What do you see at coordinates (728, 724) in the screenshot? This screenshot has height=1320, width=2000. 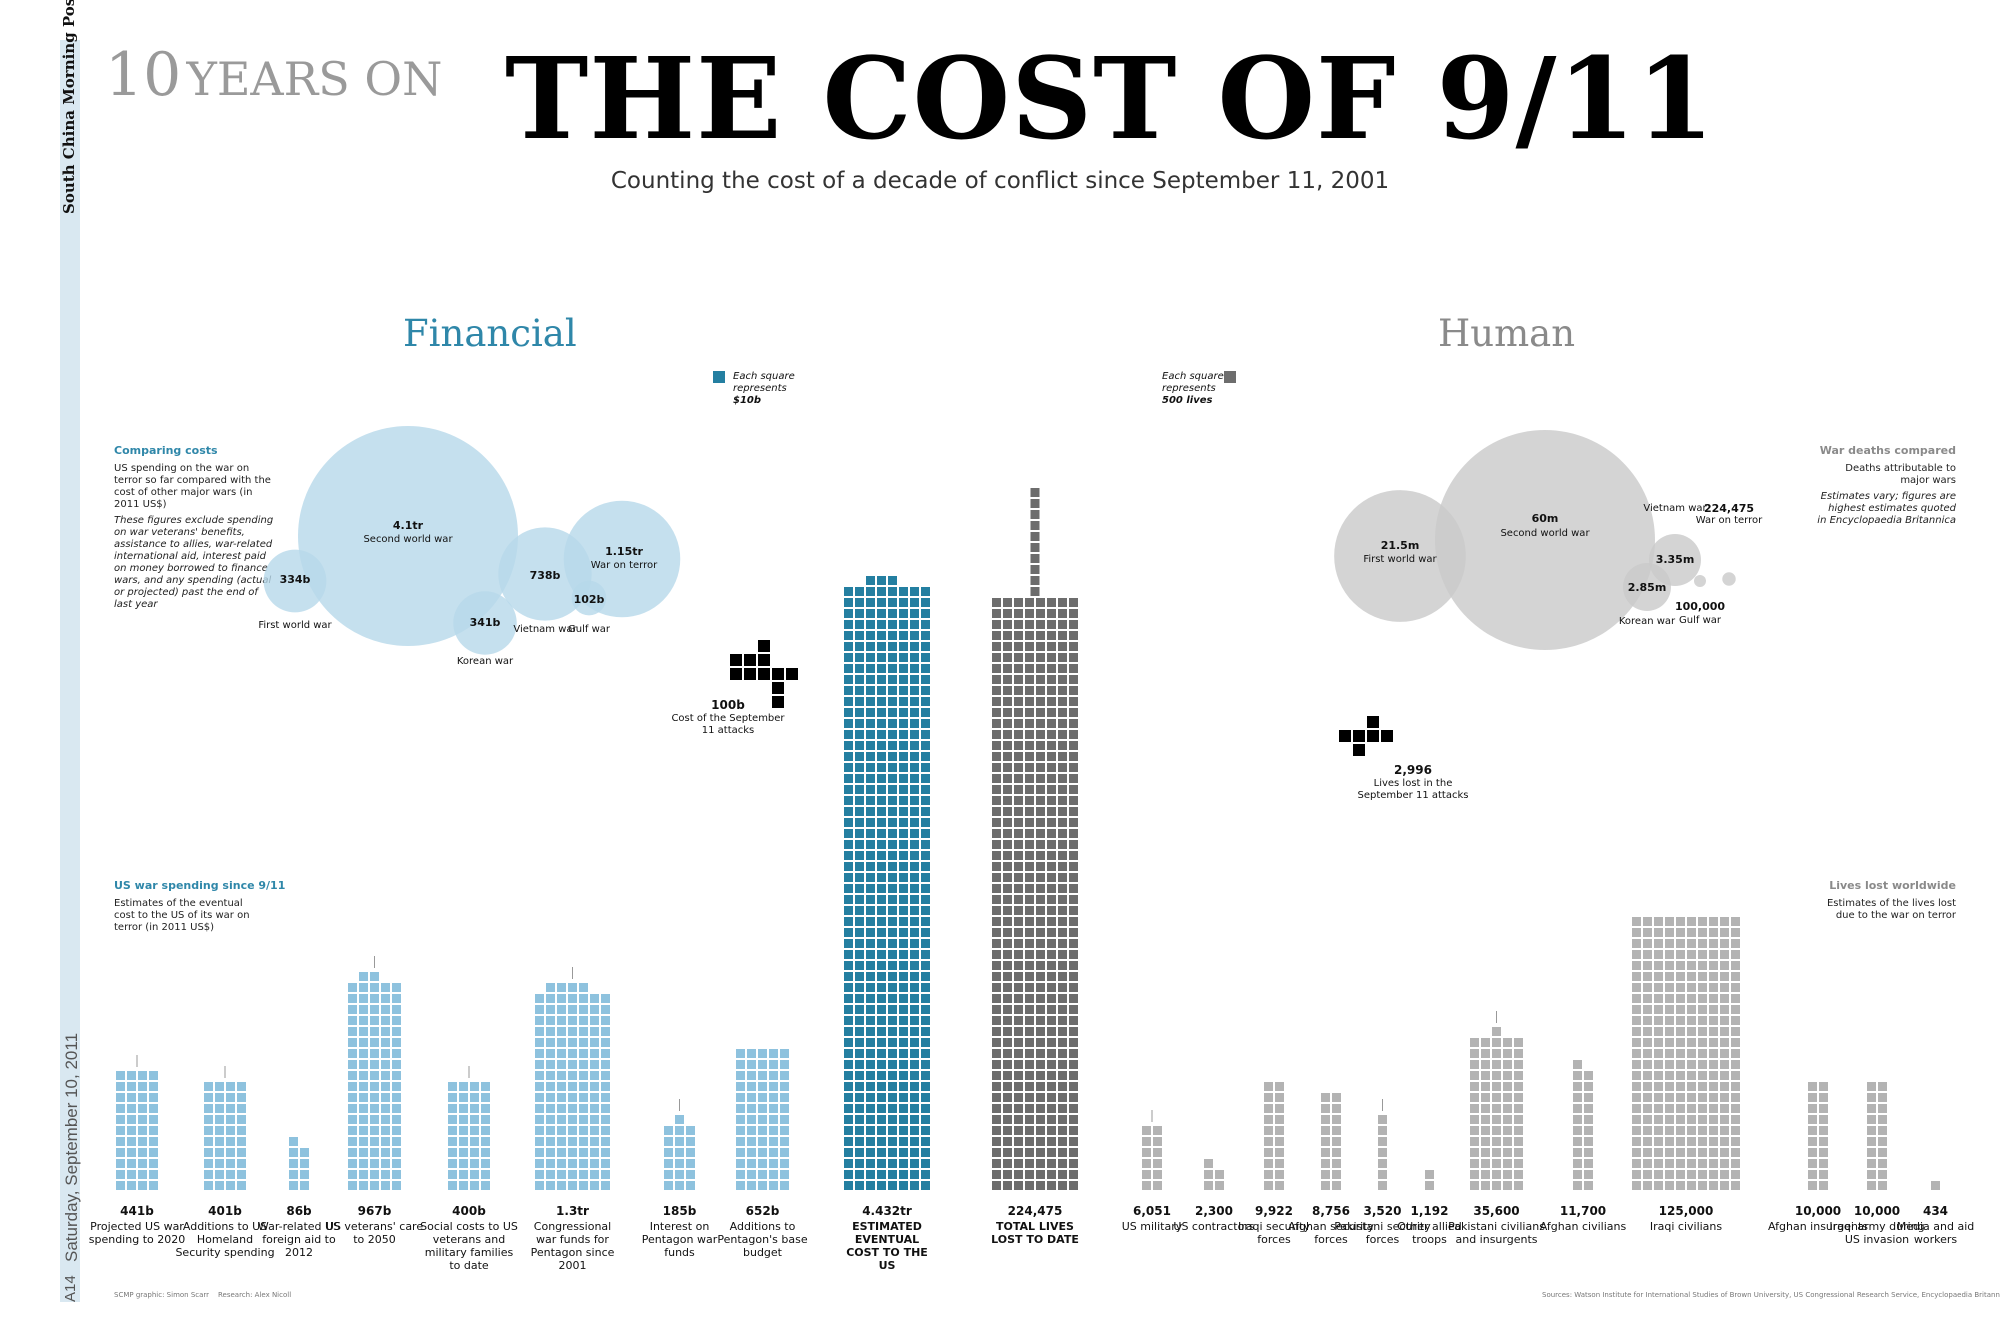 I see `attack-caption: Cost of the September 11 attacks` at bounding box center [728, 724].